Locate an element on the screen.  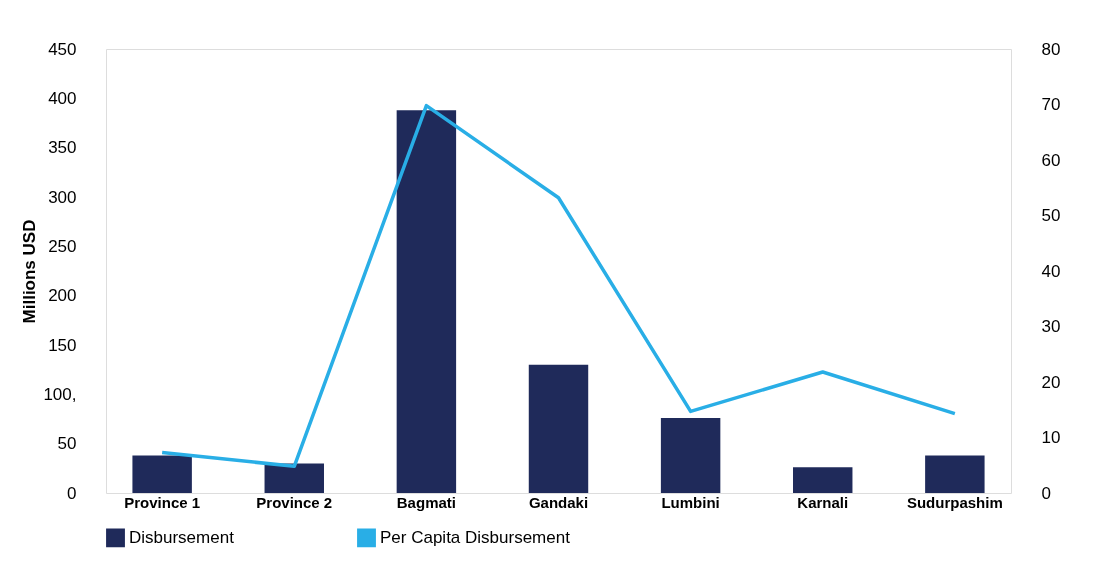
y-tick-label: 450 is located at coordinates (62, 49).